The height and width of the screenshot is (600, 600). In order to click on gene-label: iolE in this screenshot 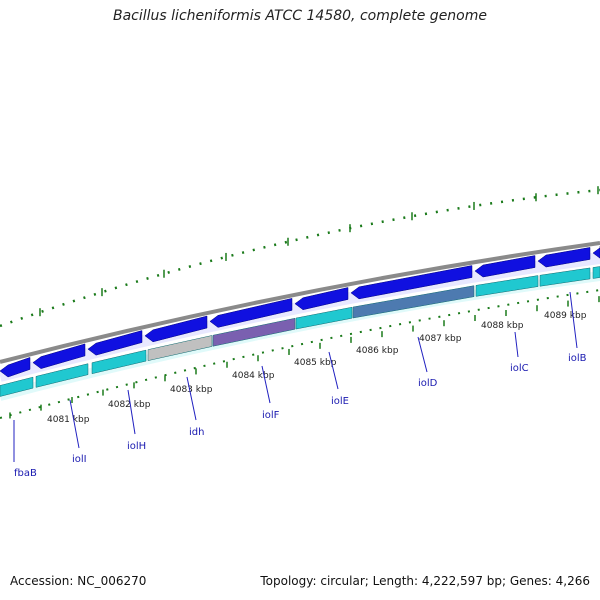, I will do `click(340, 401)`.